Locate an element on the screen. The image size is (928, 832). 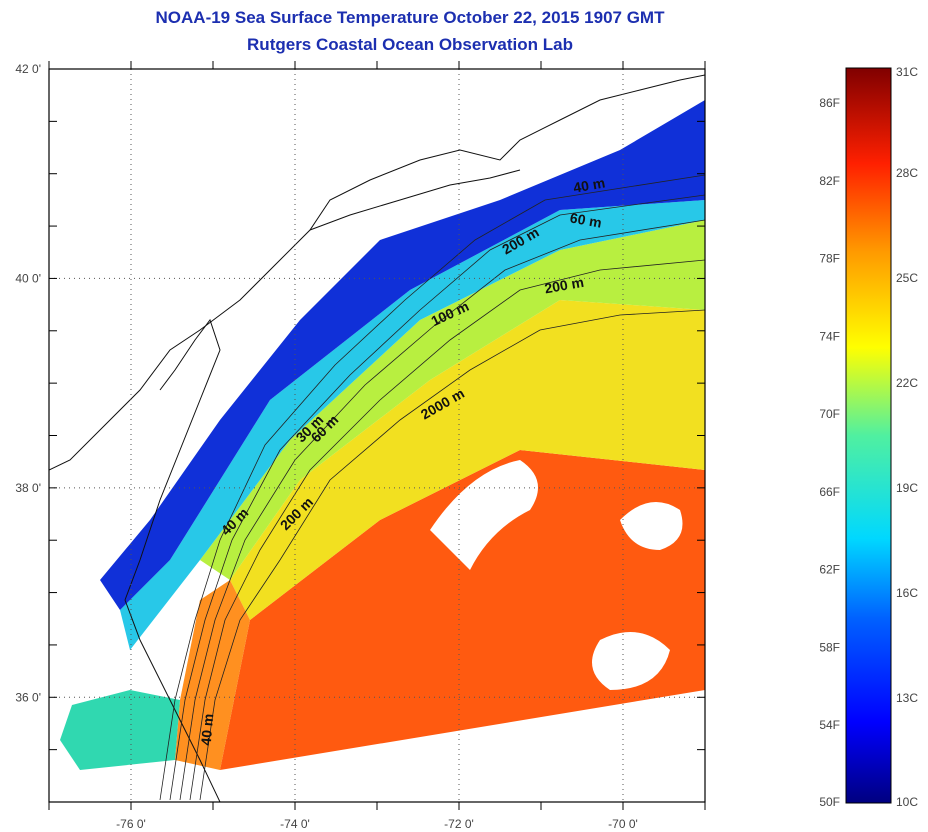
sst-southern-warm is located at coordinates (212, 675).